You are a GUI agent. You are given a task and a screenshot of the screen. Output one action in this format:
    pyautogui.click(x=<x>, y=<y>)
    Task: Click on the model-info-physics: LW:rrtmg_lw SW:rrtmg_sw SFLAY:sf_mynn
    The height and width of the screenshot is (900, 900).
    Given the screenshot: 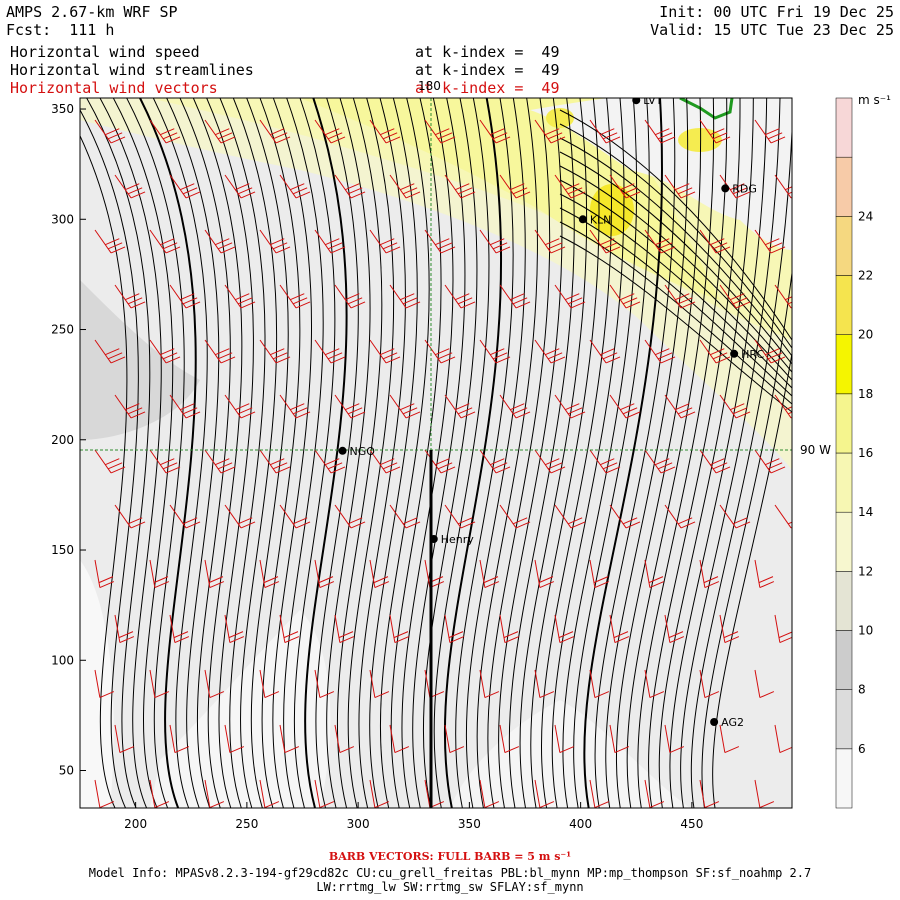 What is the action you would take?
    pyautogui.click(x=450, y=887)
    